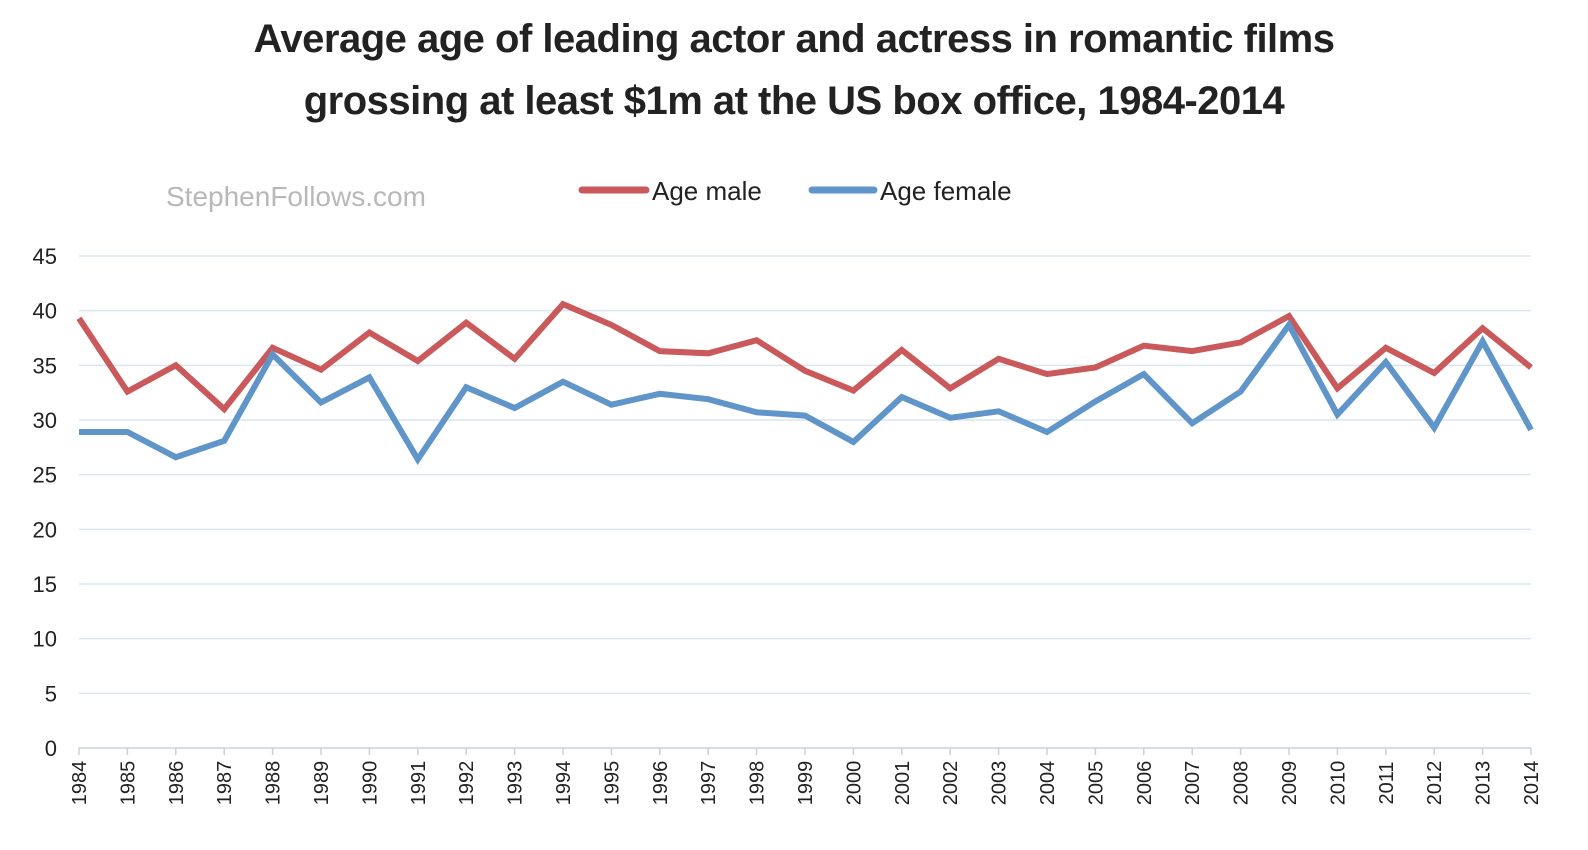 This screenshot has width=1588, height=850. What do you see at coordinates (1338, 783) in the screenshot?
I see `x-tick-label-2010: 2010` at bounding box center [1338, 783].